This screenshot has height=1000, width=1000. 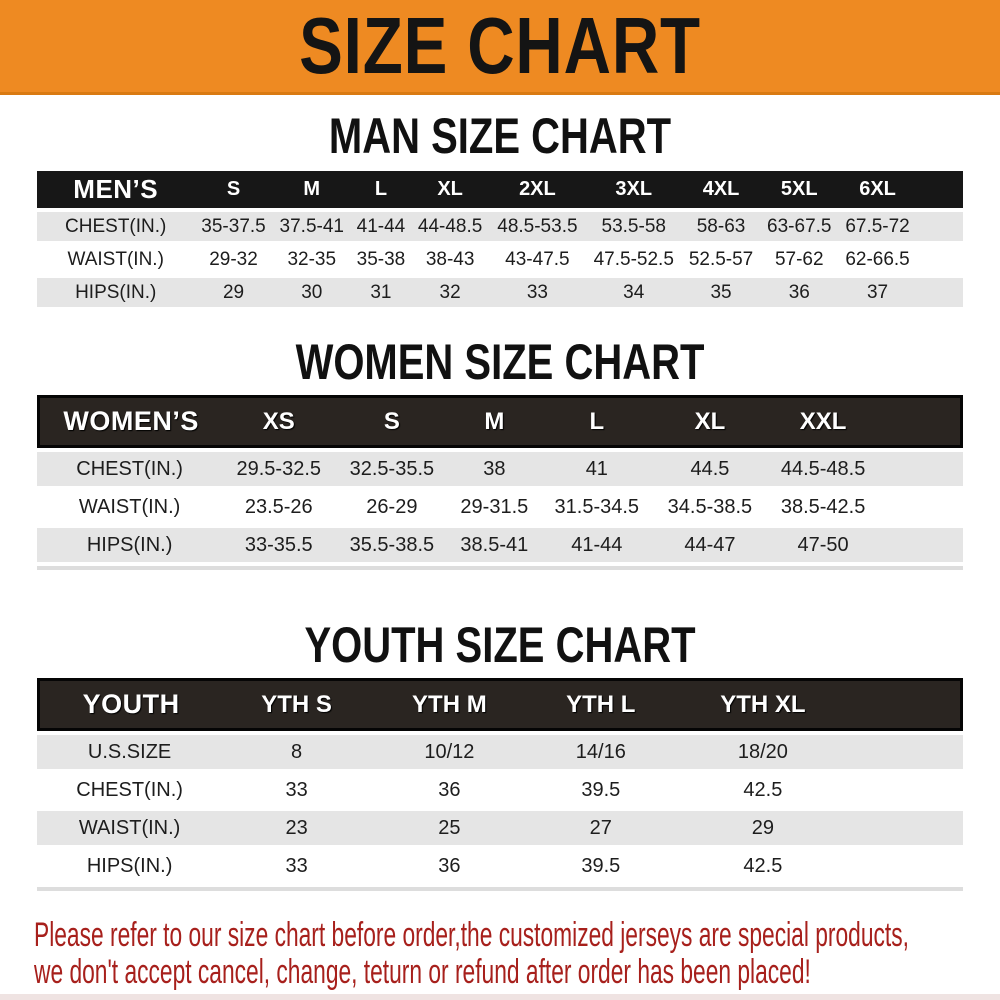 What do you see at coordinates (279, 469) in the screenshot?
I see `measurement-value: 29.5-32.5` at bounding box center [279, 469].